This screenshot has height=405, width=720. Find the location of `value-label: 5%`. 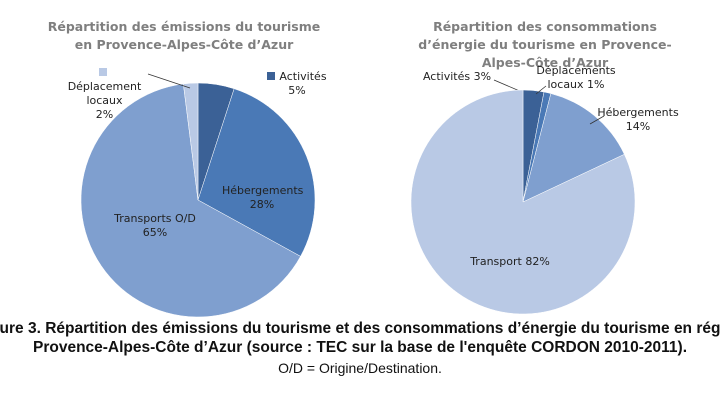

value-label: 5% is located at coordinates (297, 90).